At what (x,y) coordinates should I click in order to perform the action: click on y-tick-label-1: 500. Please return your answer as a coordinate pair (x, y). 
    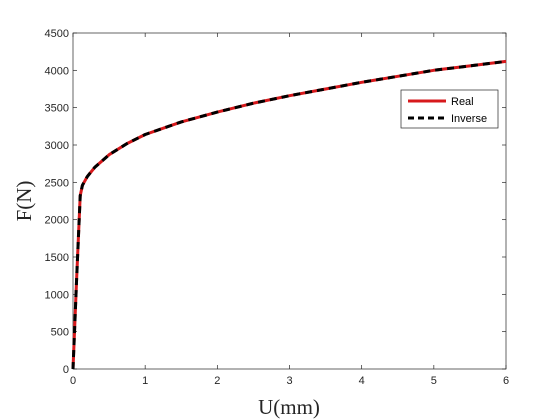
    Looking at the image, I should click on (60, 333).